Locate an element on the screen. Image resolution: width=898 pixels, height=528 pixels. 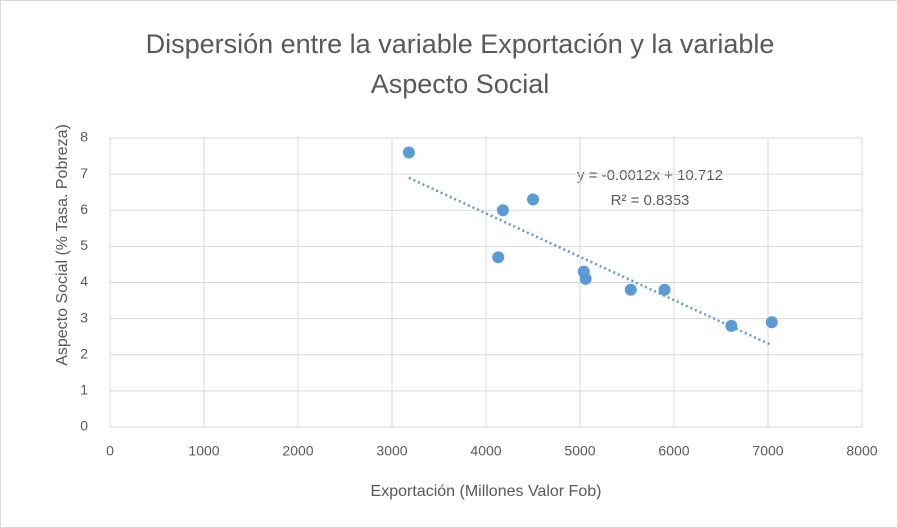
y-tick-label: 7 is located at coordinates (84, 173).